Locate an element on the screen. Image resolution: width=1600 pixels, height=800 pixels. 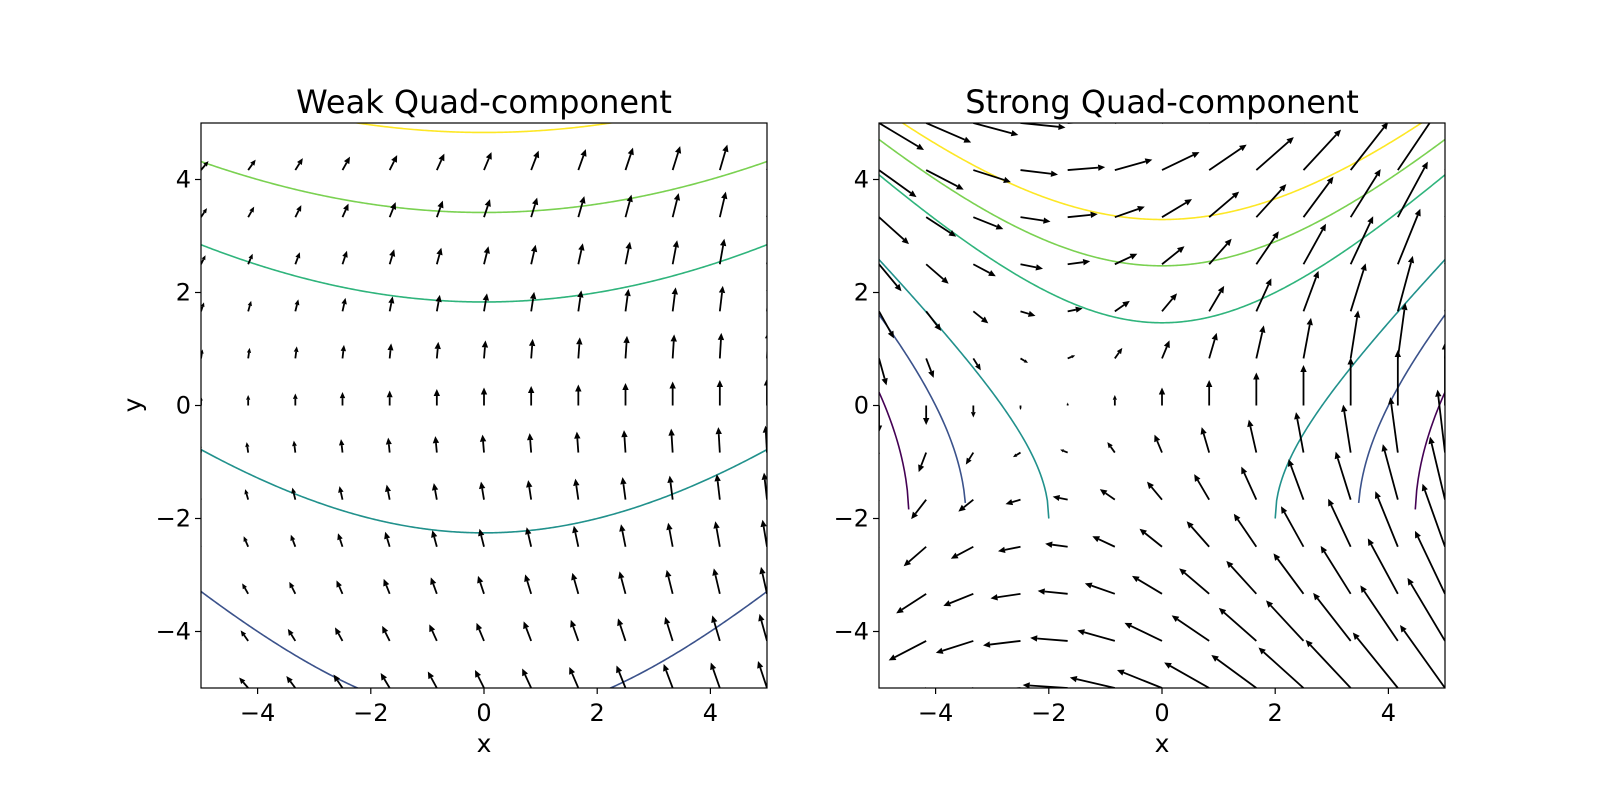
x-axis-ticks: −4 −2 0 2 4 is located at coordinates (1157, 707).